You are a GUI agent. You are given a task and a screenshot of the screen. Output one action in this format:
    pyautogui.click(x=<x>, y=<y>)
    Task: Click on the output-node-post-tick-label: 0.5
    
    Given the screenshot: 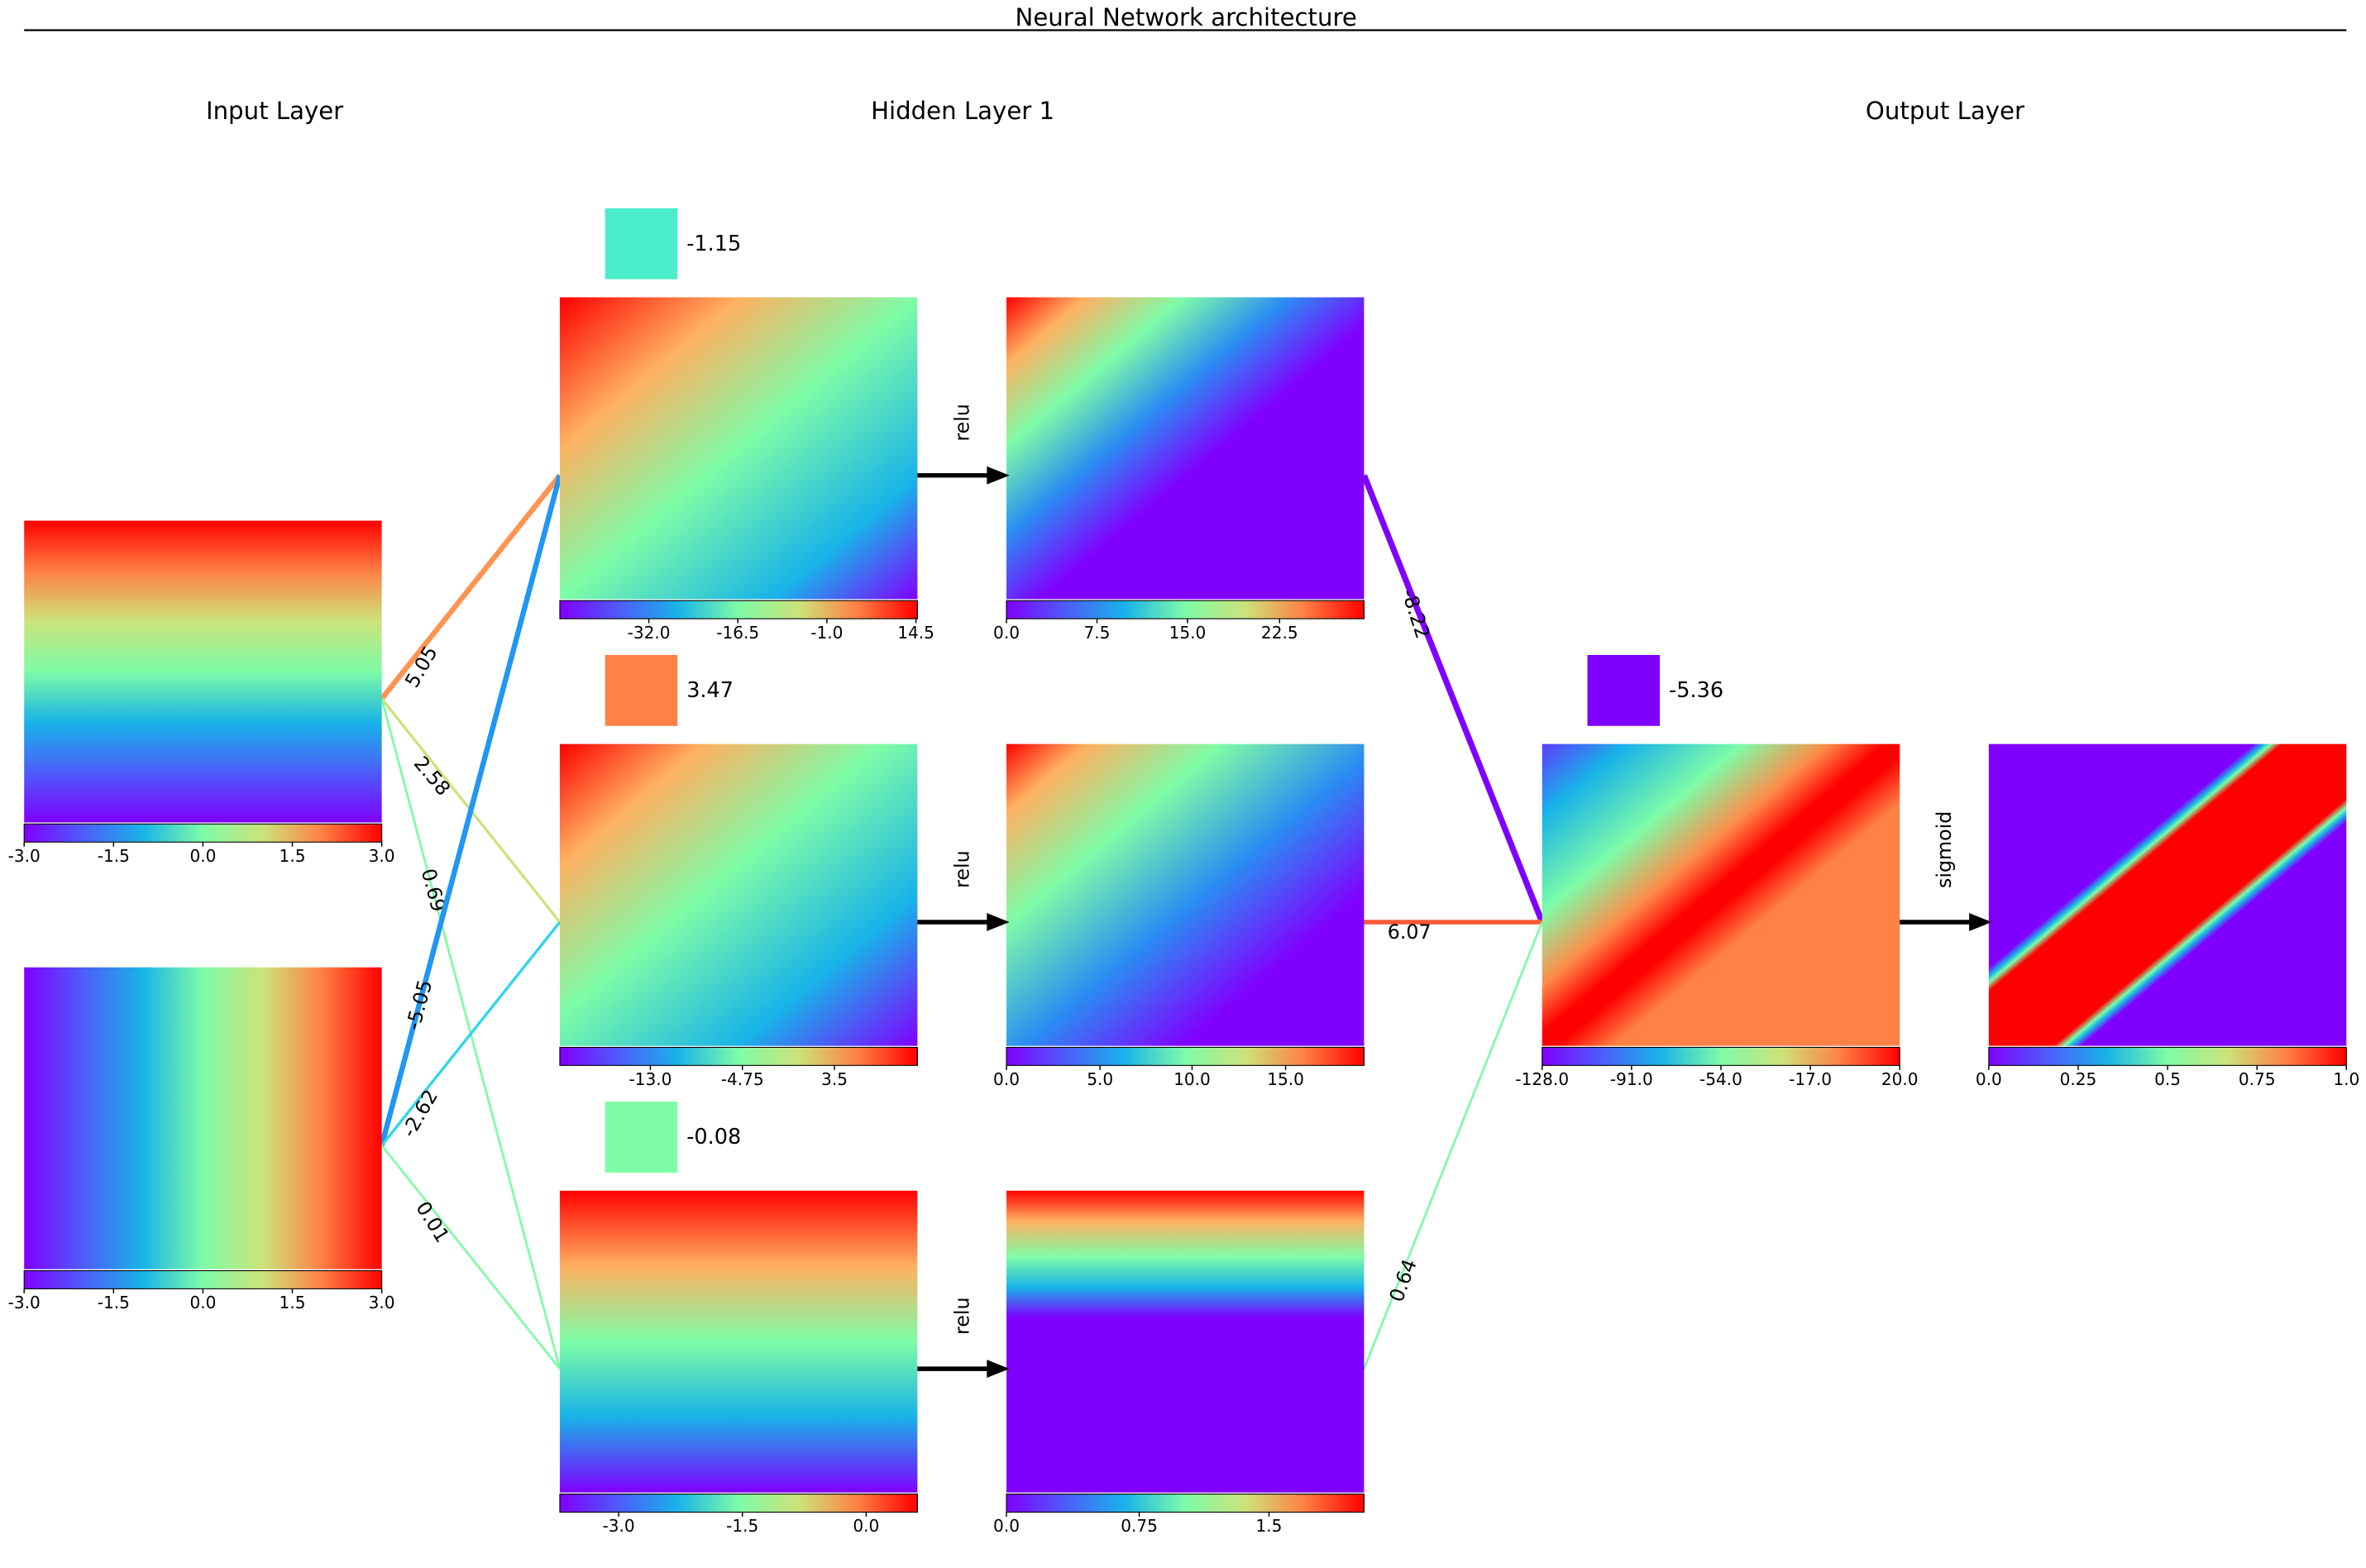 What is the action you would take?
    pyautogui.click(x=2167, y=1079)
    